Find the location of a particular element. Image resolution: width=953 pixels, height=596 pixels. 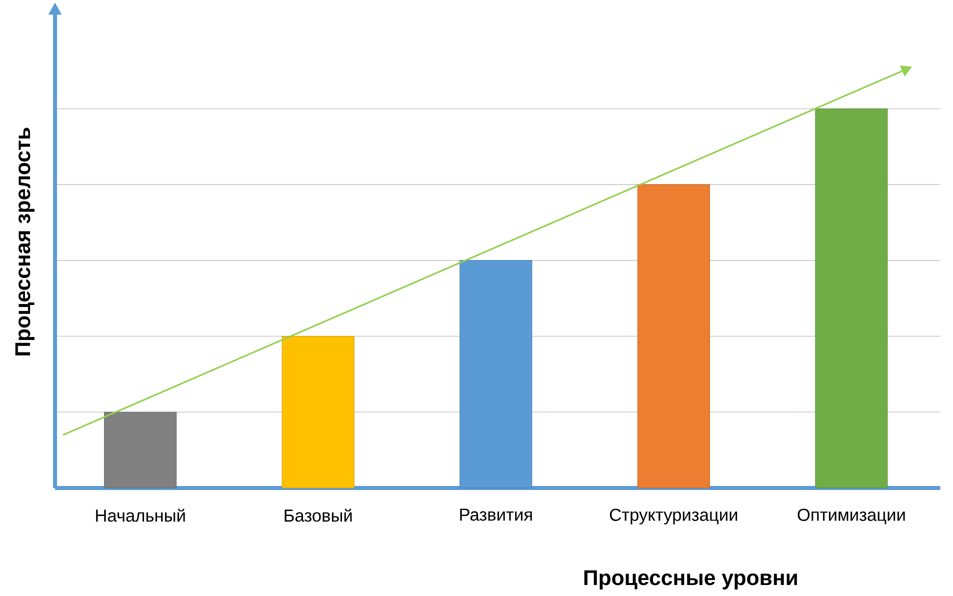

y-axis-title: Процессная зрелость is located at coordinates (24, 242).